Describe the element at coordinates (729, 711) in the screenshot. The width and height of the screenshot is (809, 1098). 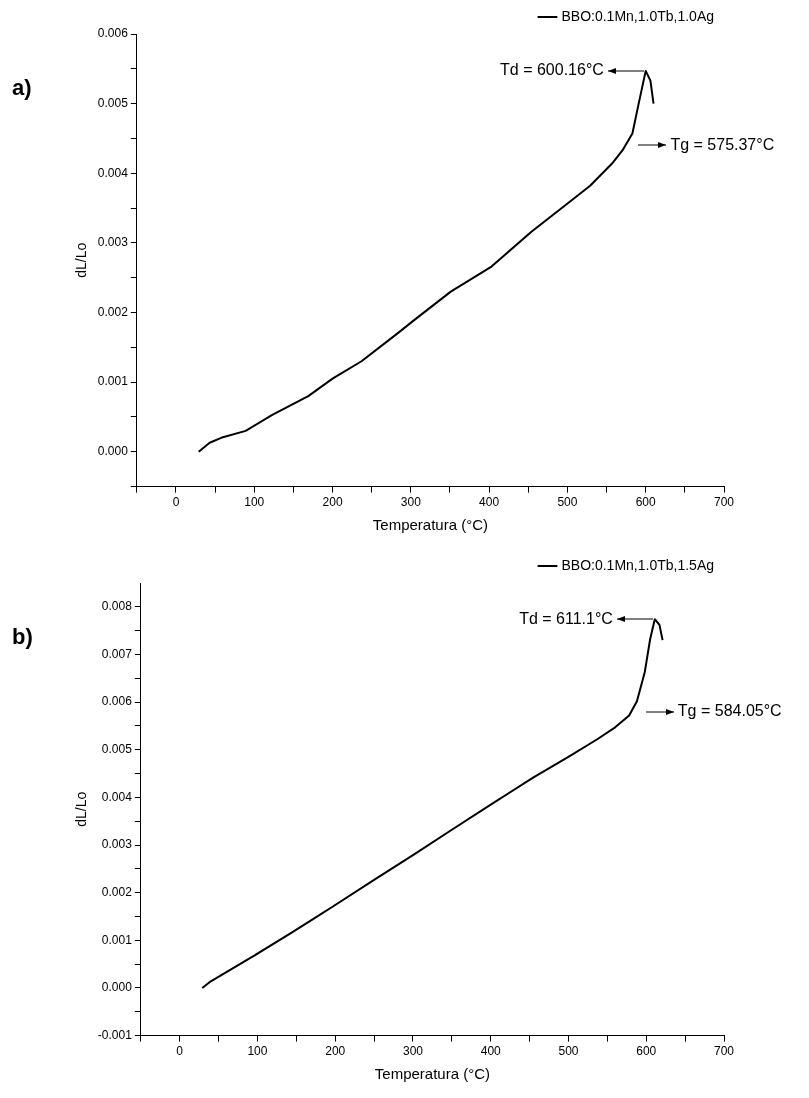
I see `annotation: Tg = 584.05°C` at that location.